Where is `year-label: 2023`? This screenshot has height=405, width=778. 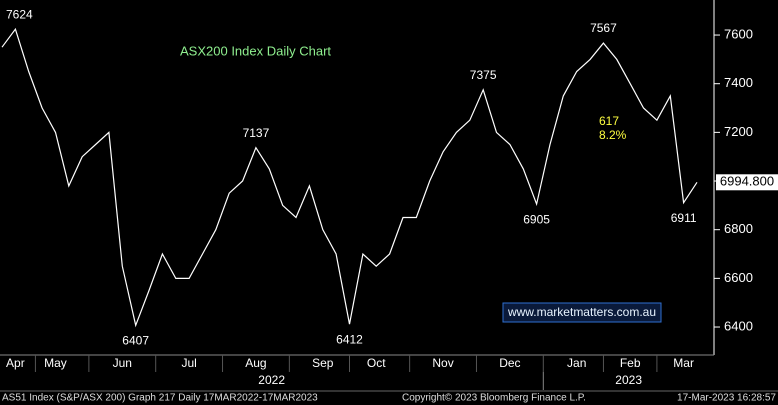 year-label: 2023 is located at coordinates (628, 380).